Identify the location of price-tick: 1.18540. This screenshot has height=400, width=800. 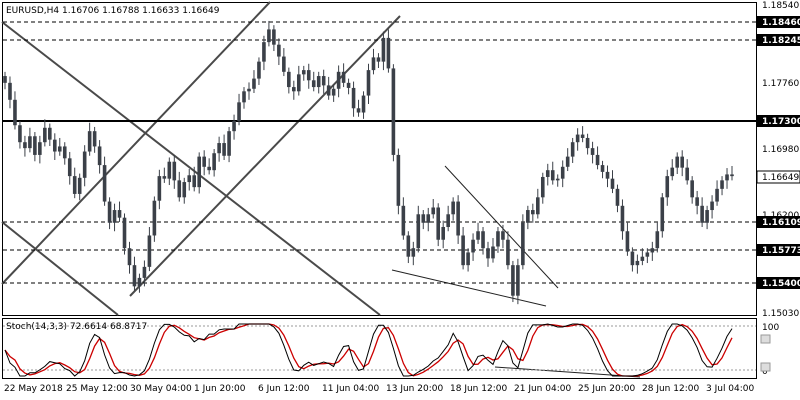
(780, 6).